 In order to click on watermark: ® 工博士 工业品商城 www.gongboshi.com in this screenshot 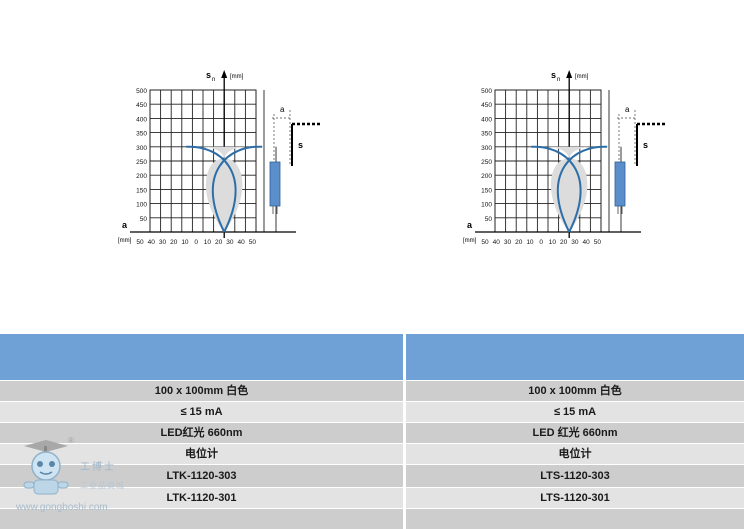, I will do `click(84, 477)`.